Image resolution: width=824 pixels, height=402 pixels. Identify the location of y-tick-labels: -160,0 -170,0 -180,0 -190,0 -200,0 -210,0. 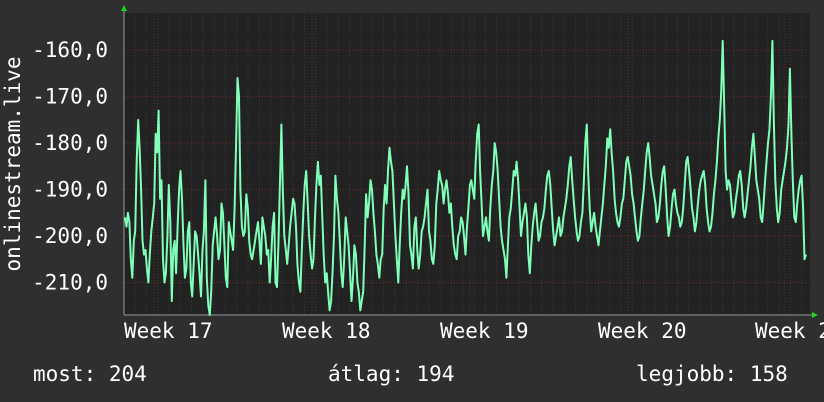
(70, 166).